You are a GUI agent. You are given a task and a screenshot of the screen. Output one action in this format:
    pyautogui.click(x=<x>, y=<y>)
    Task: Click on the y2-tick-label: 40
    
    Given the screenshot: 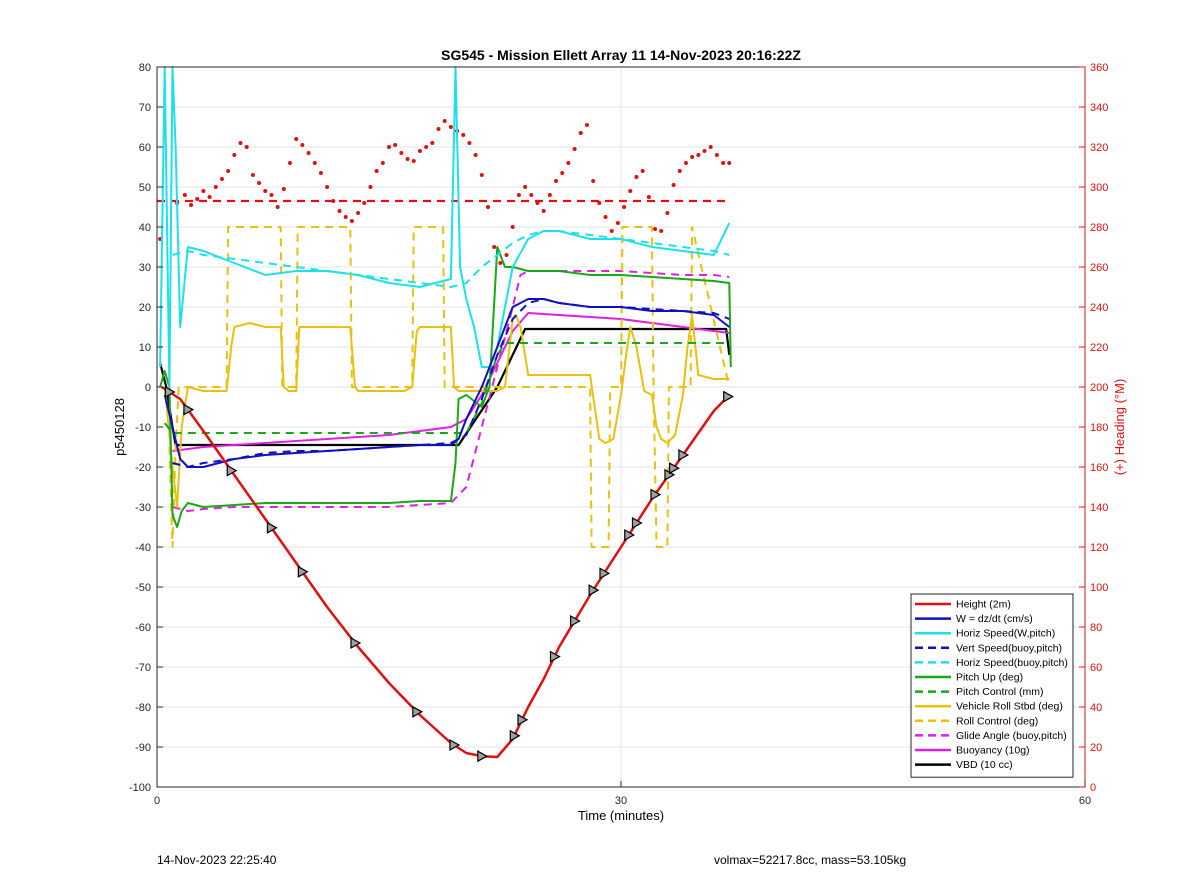 What is the action you would take?
    pyautogui.click(x=1096, y=708)
    